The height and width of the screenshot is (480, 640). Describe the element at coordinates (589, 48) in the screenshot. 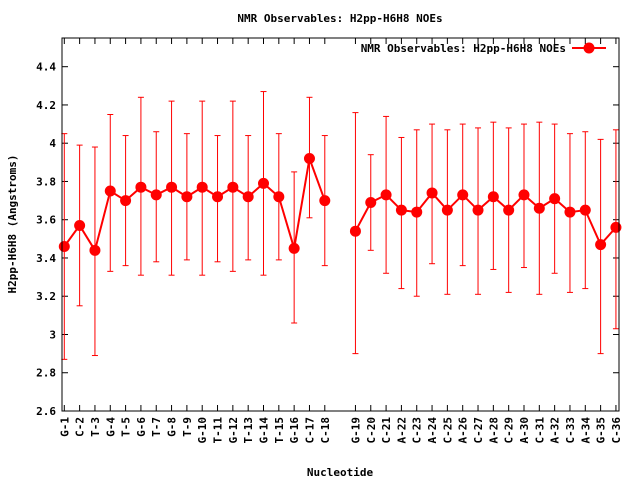

I see `legend-marker` at that location.